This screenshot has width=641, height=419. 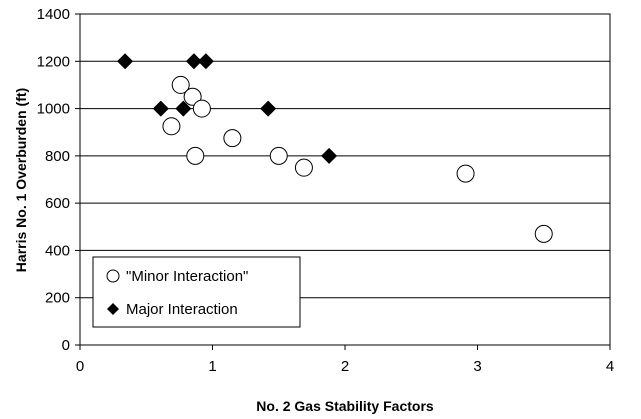 I want to click on y-axis-title: Harris No. 1 Overburden (ft), so click(x=21, y=180).